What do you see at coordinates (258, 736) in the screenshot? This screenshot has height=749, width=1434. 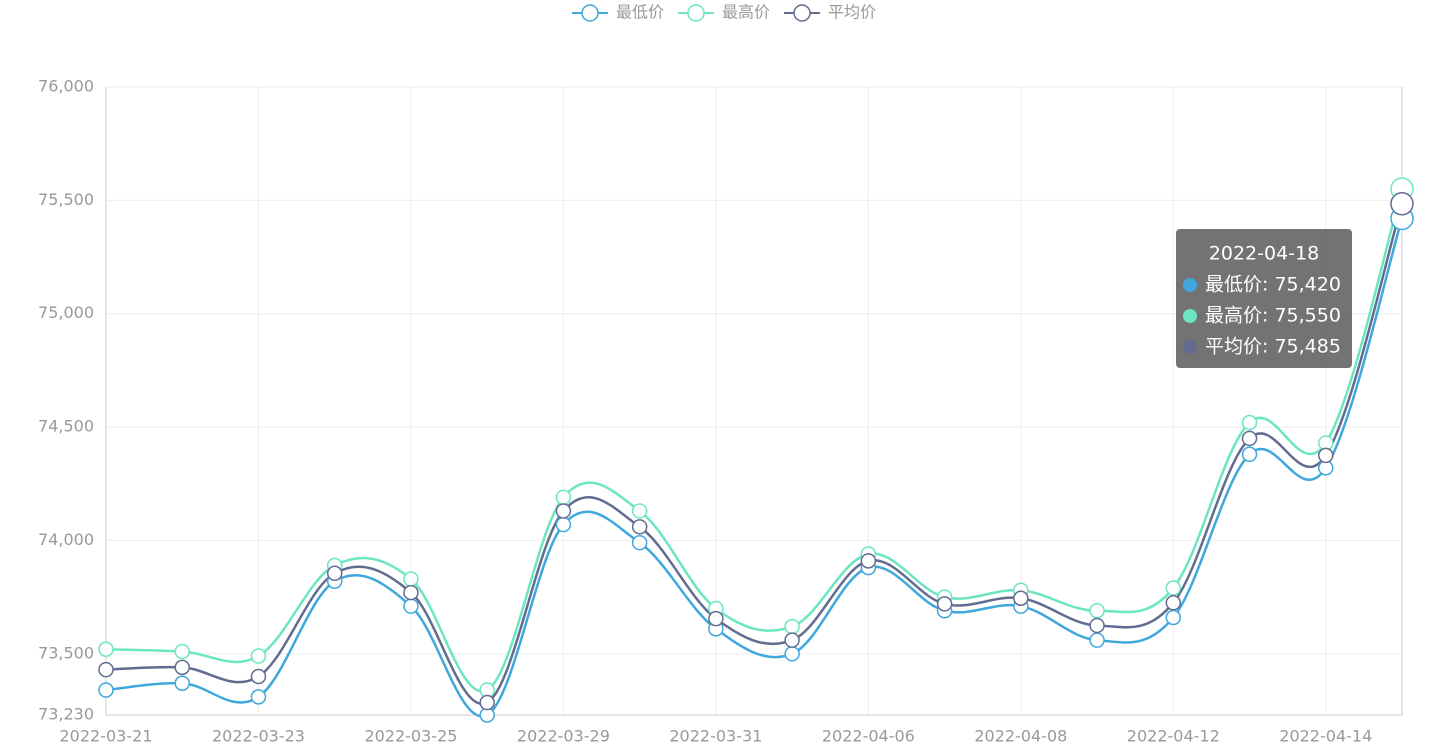 I see `x-tick-label: 2022-03-23` at bounding box center [258, 736].